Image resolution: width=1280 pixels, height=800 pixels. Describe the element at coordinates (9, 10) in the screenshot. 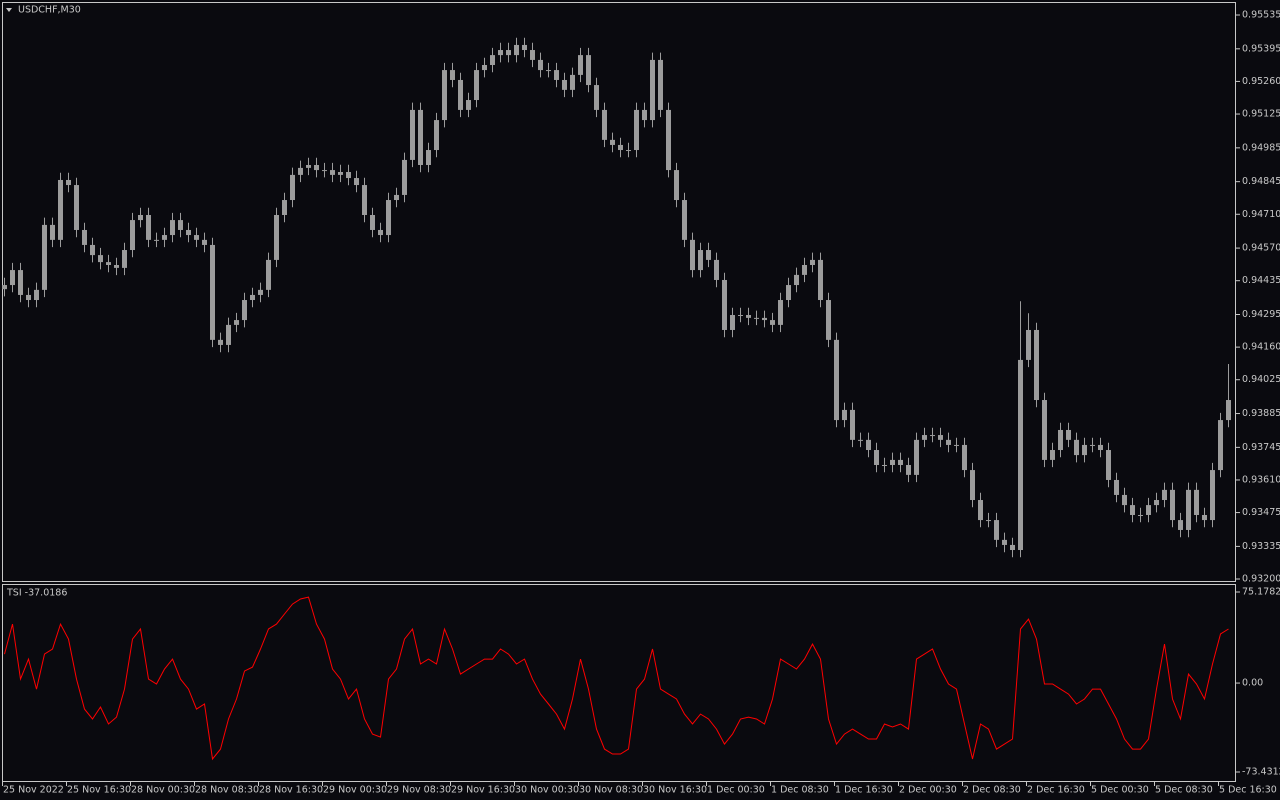

I see `symbol-menu-arrow` at that location.